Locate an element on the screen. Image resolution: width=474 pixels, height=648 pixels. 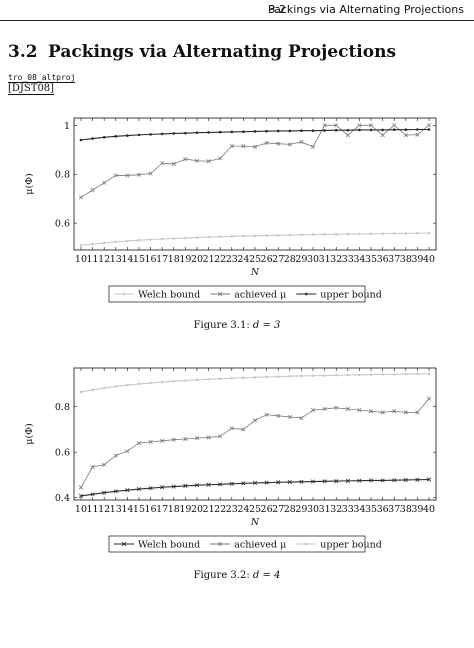
x-tick-label: 27 is located at coordinates (278, 509).